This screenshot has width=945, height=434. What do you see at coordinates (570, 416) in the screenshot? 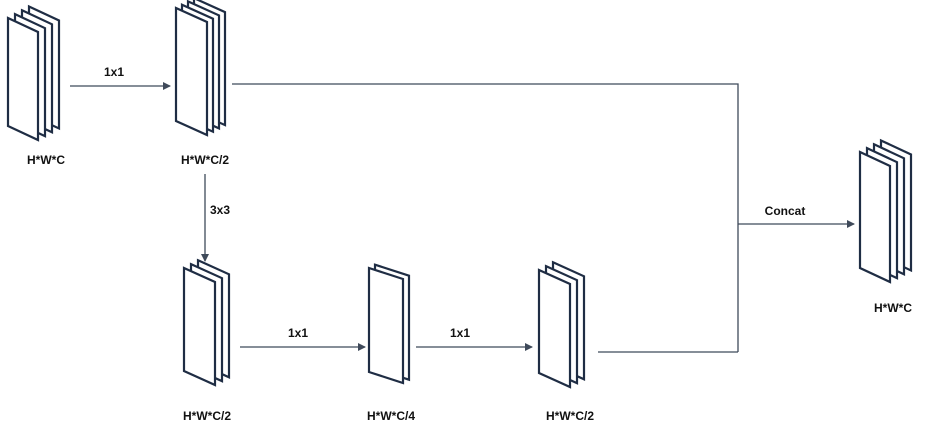
I see `branch-b-label: H*W*C/2` at bounding box center [570, 416].